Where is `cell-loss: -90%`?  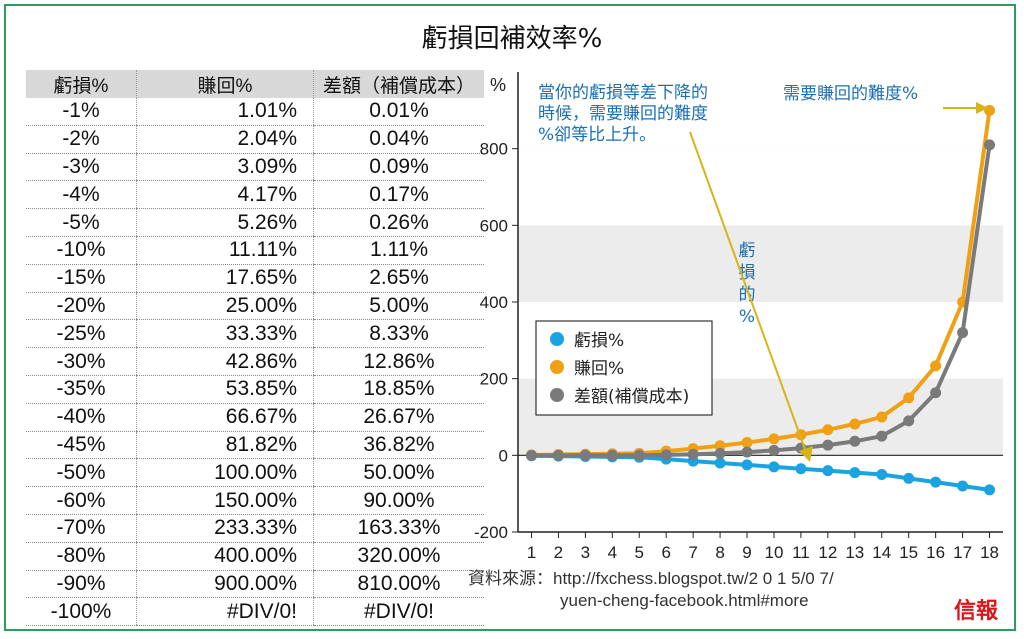 cell-loss: -90% is located at coordinates (81, 584).